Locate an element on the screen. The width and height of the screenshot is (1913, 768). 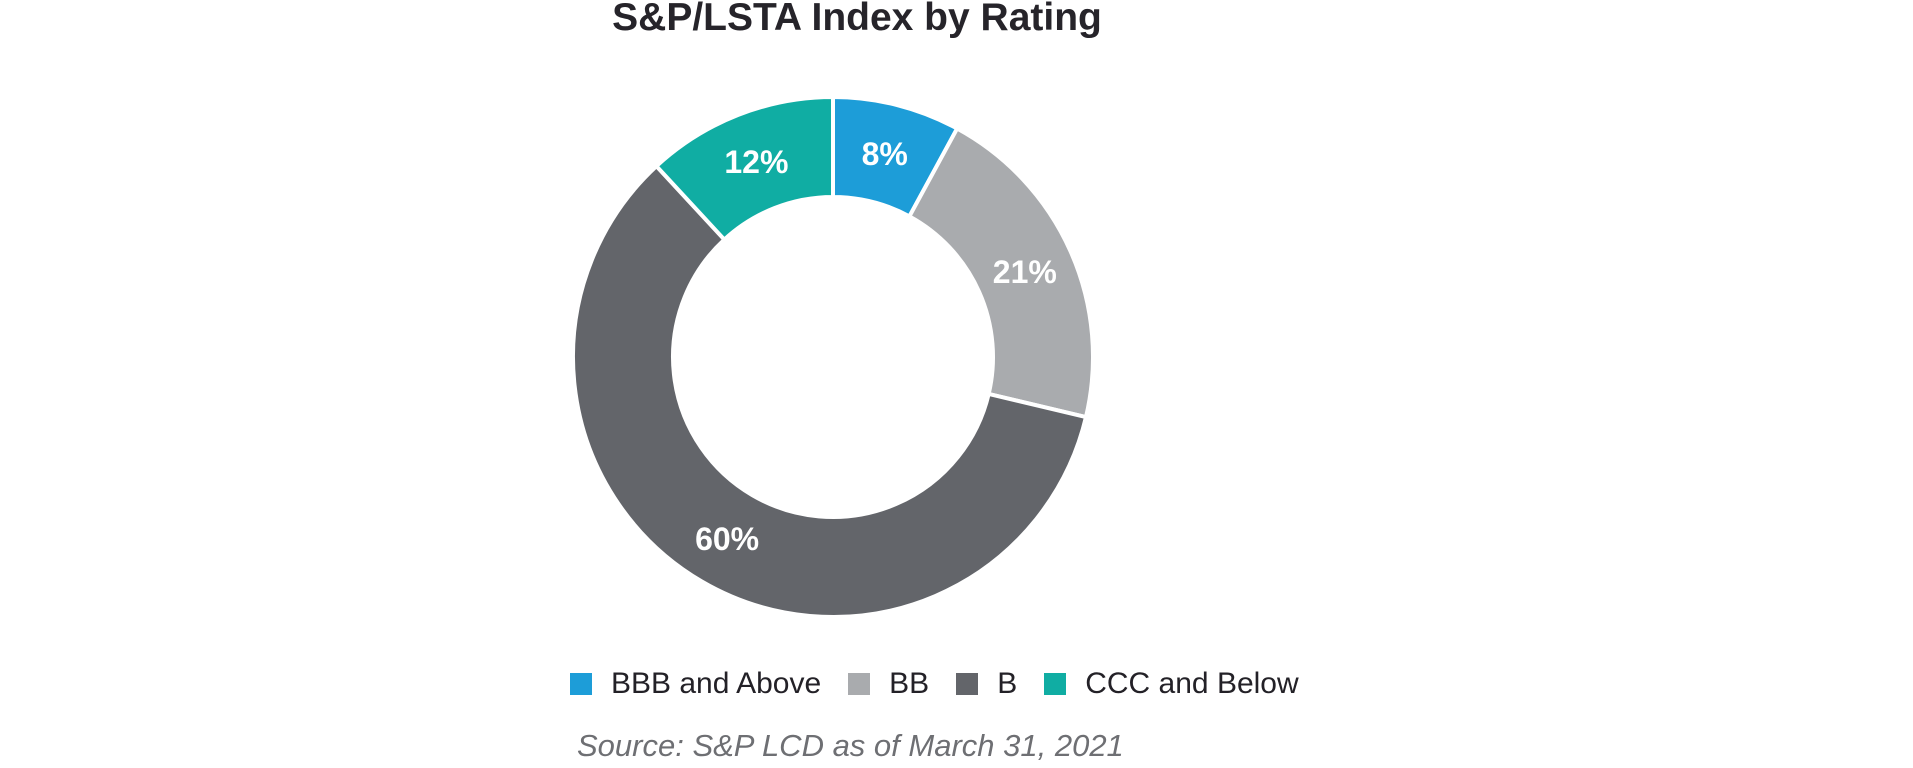
segment-value-label: 21% is located at coordinates (1025, 272).